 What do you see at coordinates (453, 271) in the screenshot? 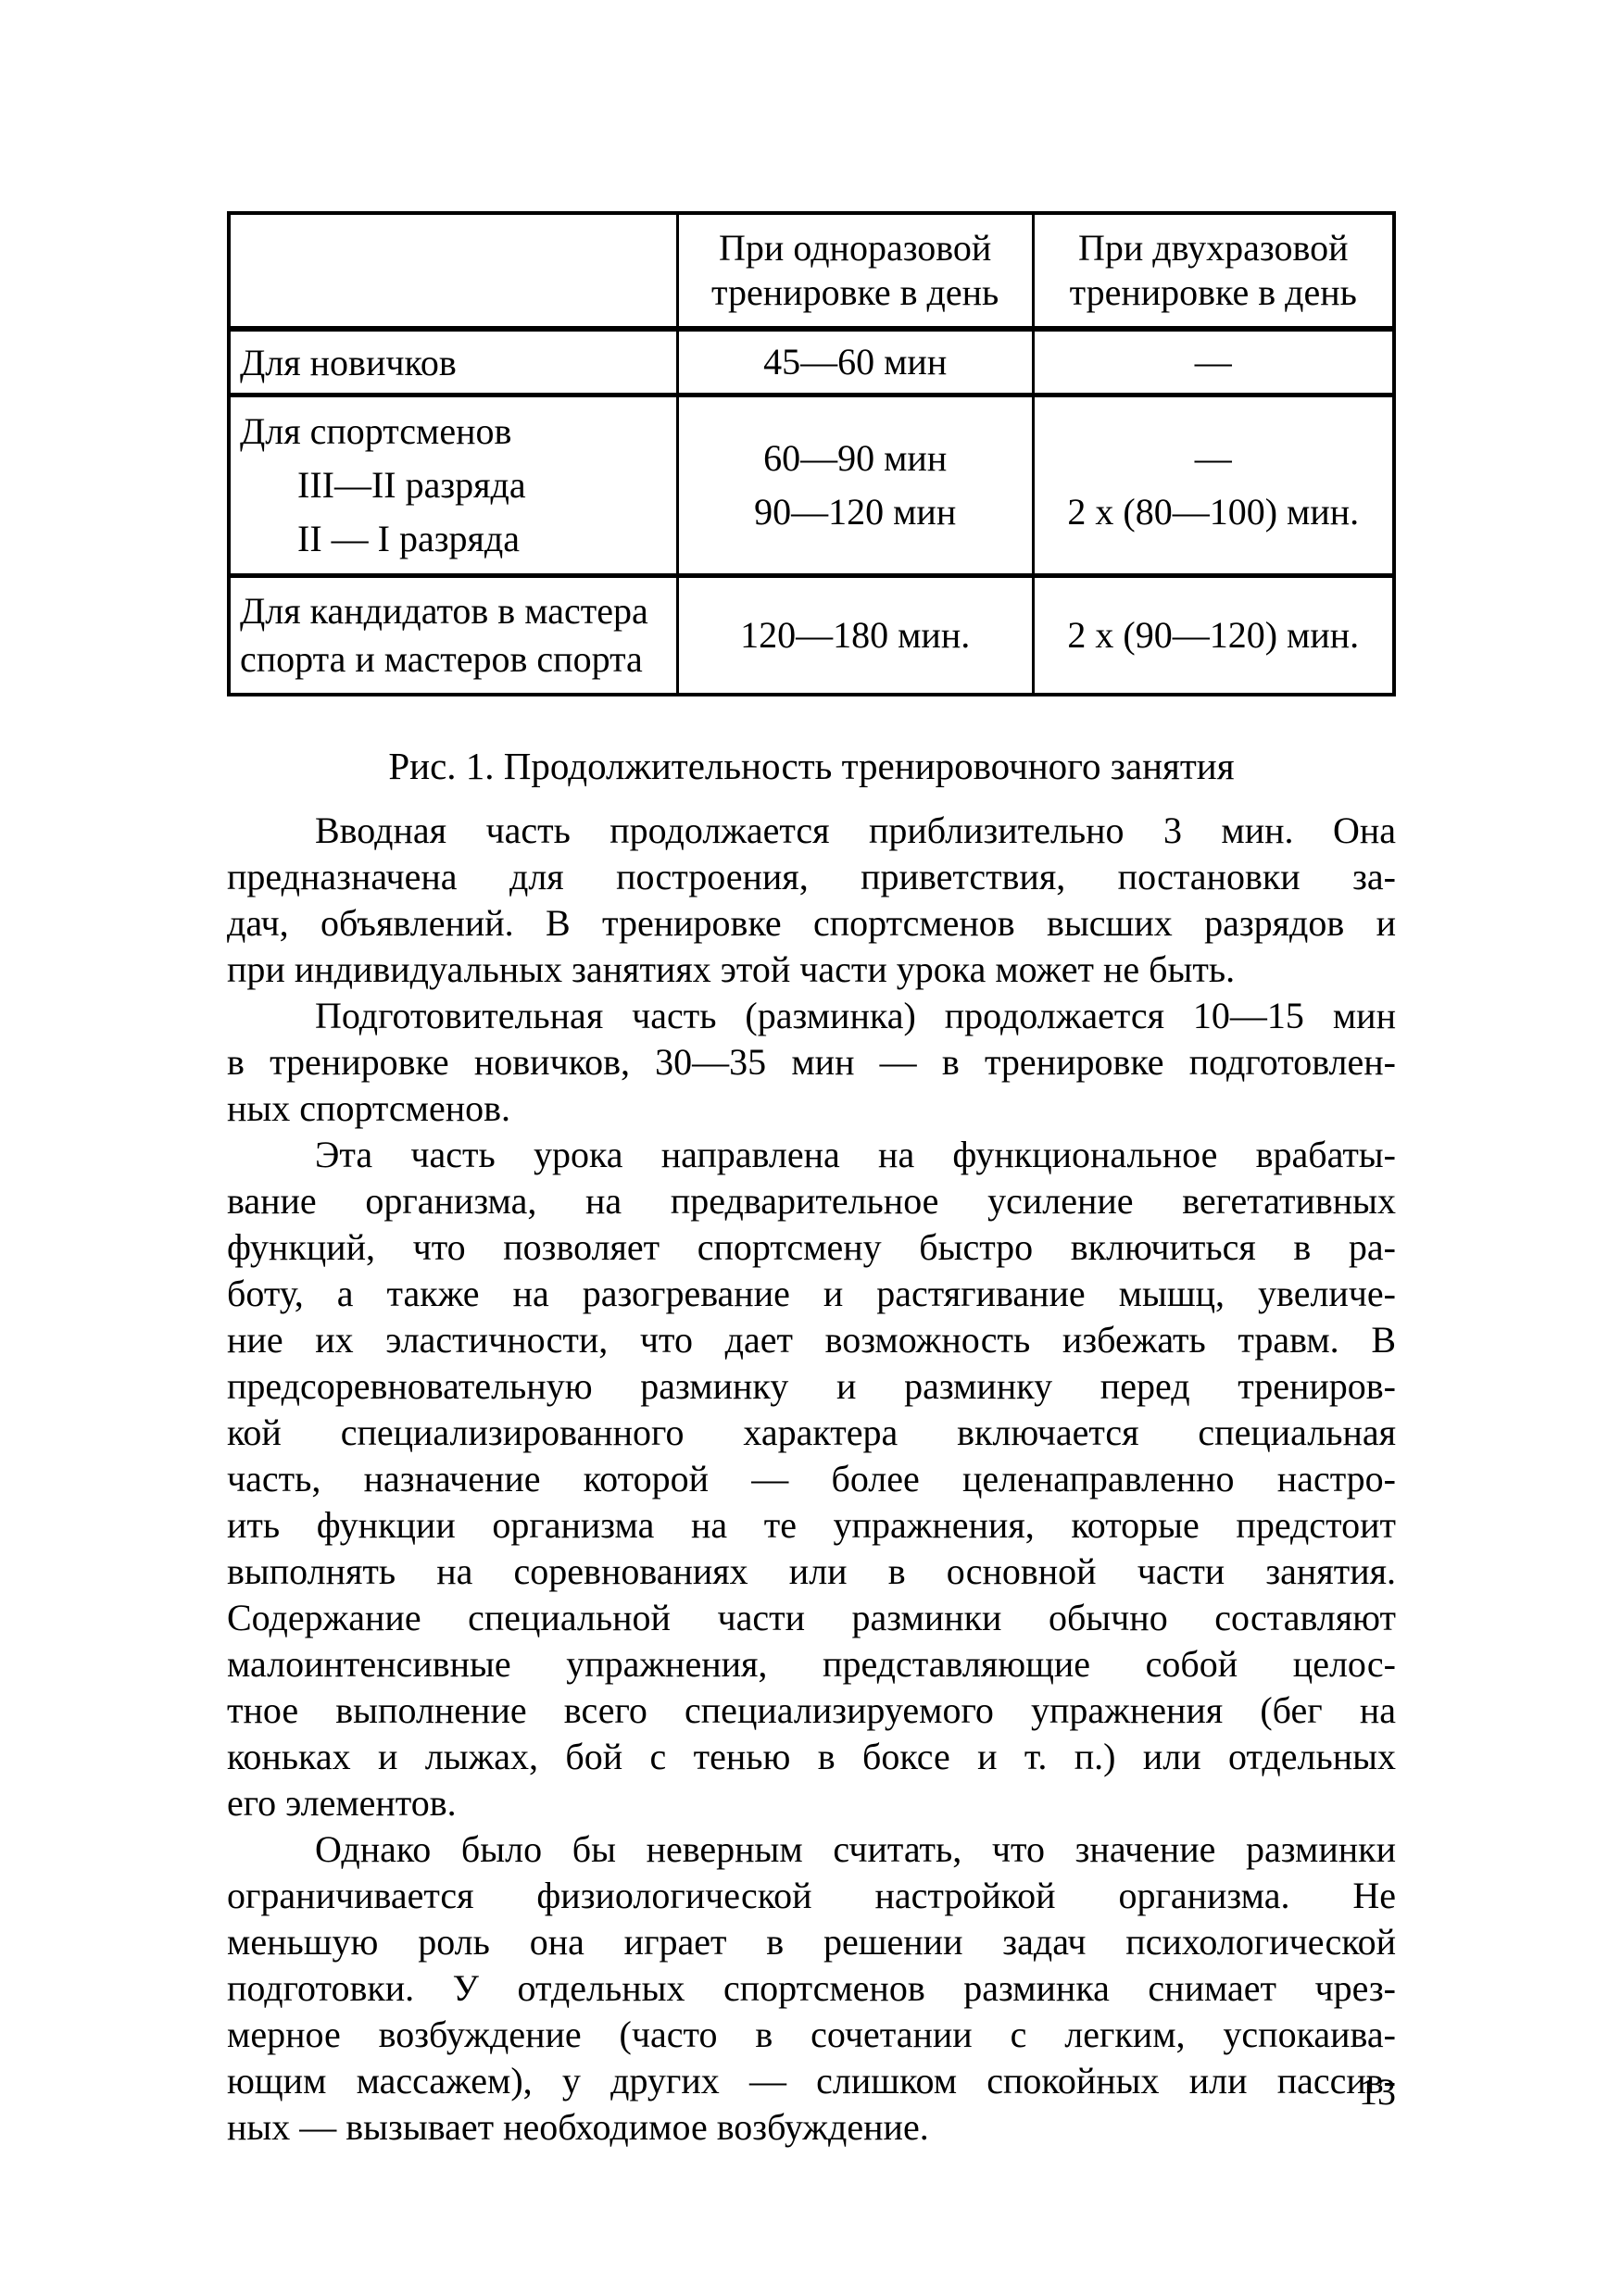
I see `table-header-empty-cell` at bounding box center [453, 271].